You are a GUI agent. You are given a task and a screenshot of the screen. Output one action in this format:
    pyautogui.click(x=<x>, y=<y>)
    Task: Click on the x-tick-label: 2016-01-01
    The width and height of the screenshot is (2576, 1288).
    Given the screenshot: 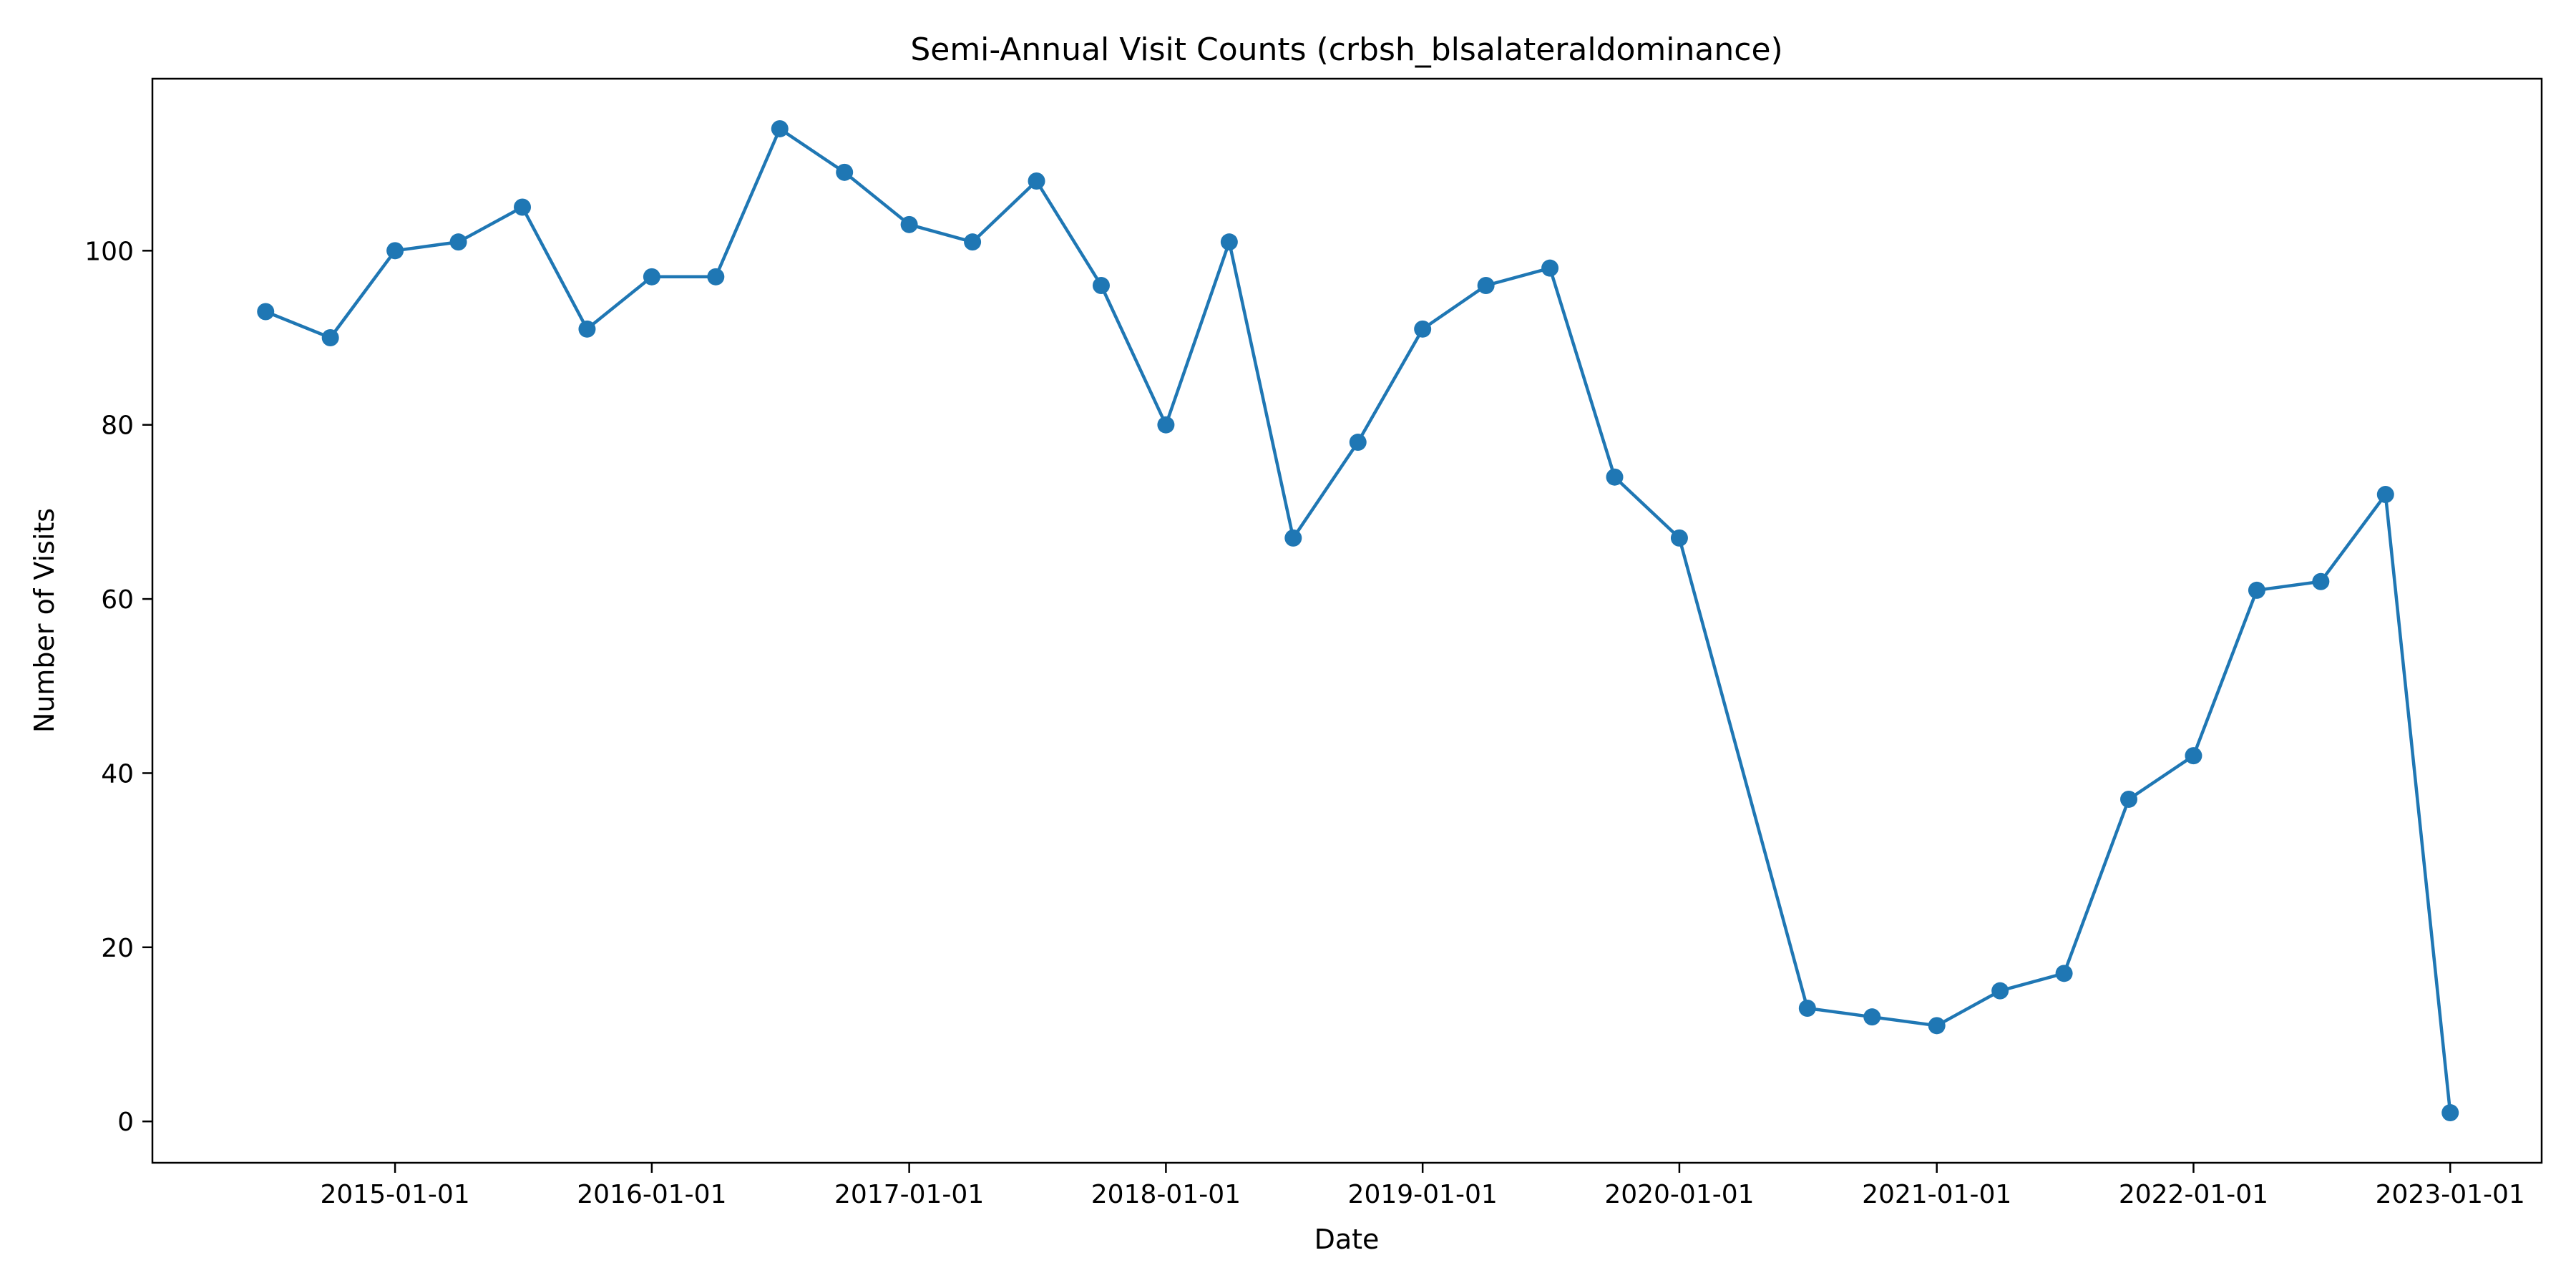 What is the action you would take?
    pyautogui.click(x=651, y=1194)
    